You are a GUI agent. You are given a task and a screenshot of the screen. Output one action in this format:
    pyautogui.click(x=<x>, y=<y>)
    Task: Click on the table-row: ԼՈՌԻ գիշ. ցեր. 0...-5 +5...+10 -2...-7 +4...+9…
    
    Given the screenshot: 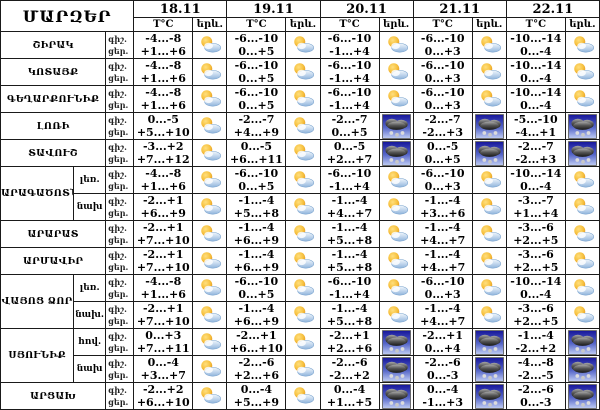 What is the action you would take?
    pyautogui.click(x=300, y=126)
    